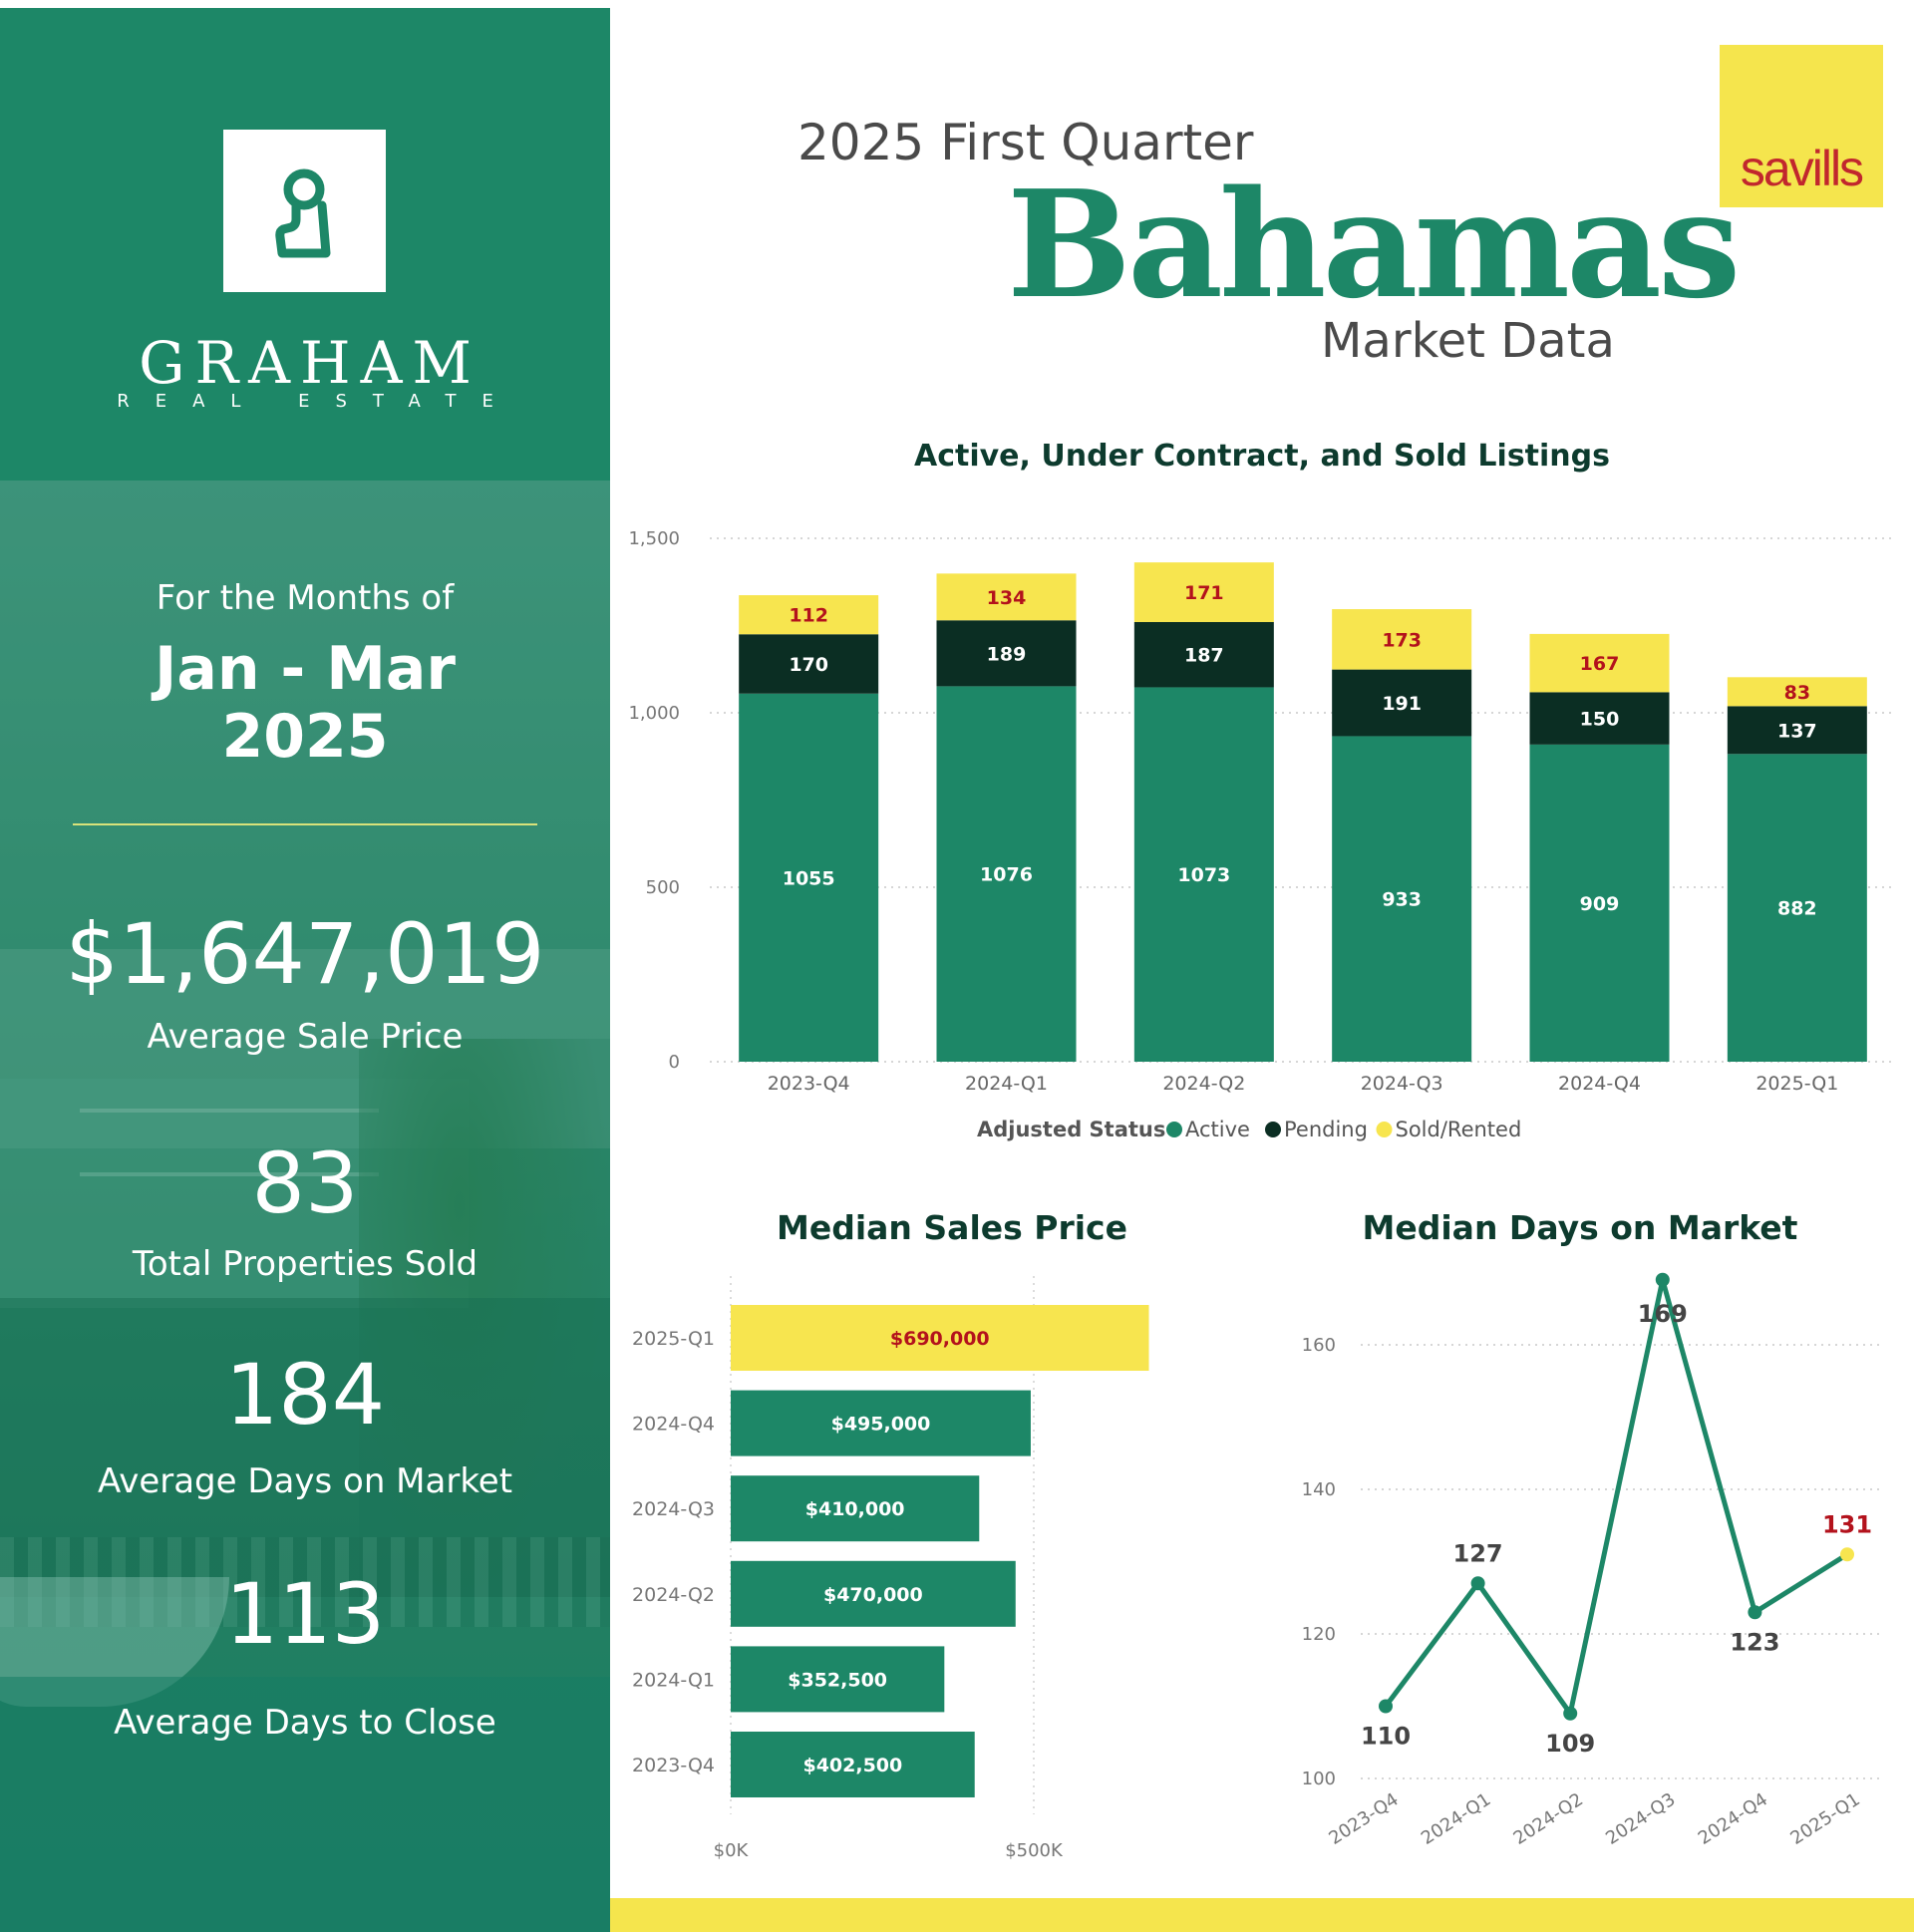 The height and width of the screenshot is (1932, 1914). What do you see at coordinates (673, 1339) in the screenshot?
I see `y-tick-label: 2025-Q1` at bounding box center [673, 1339].